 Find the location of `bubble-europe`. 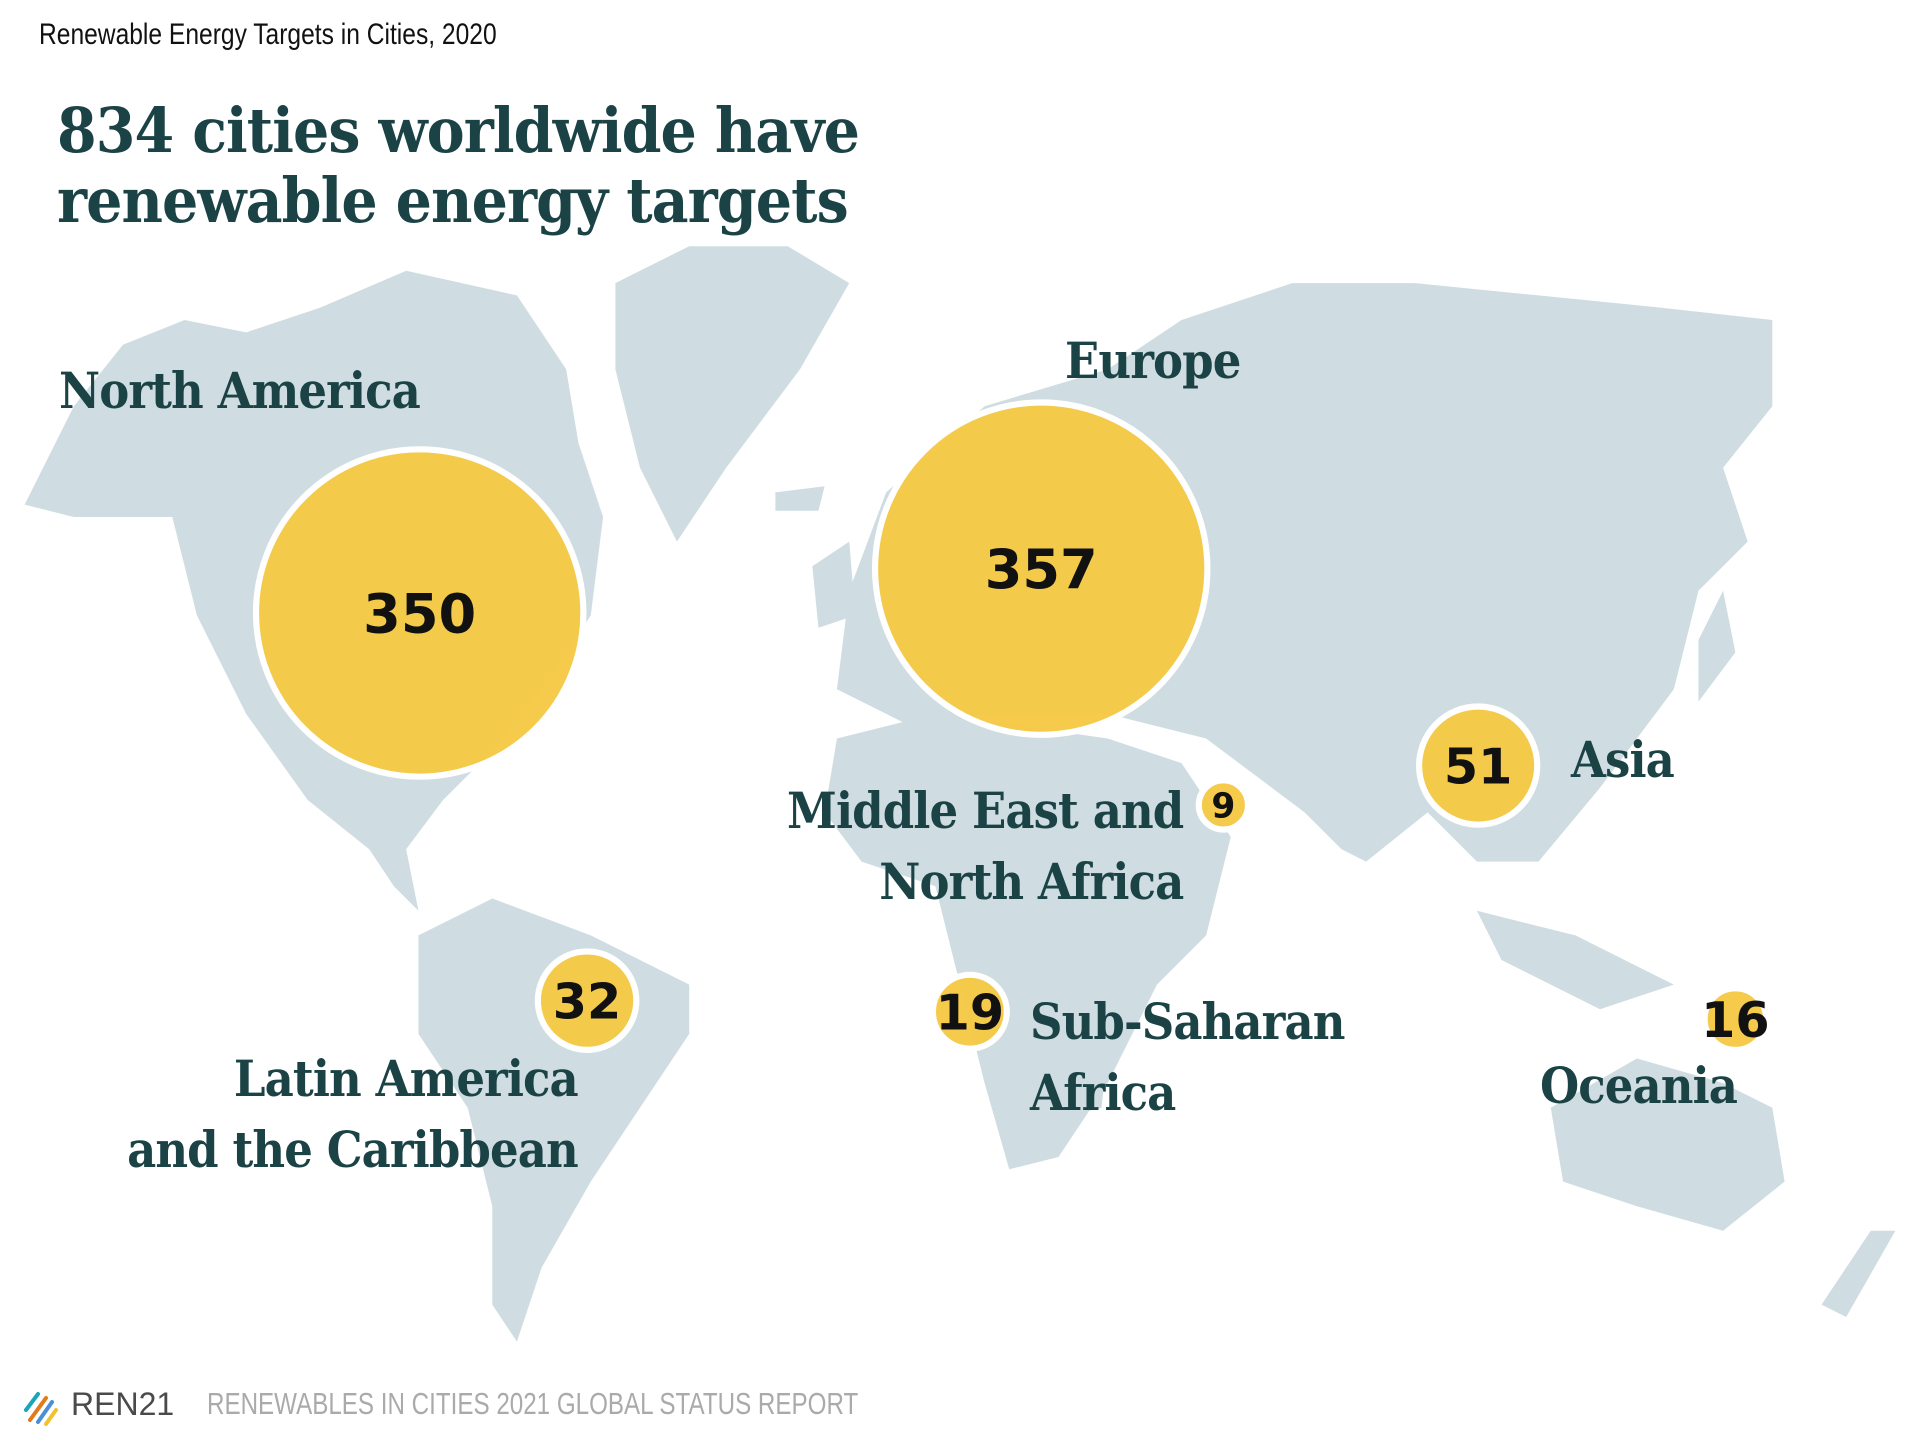

bubble-europe is located at coordinates (1041, 568).